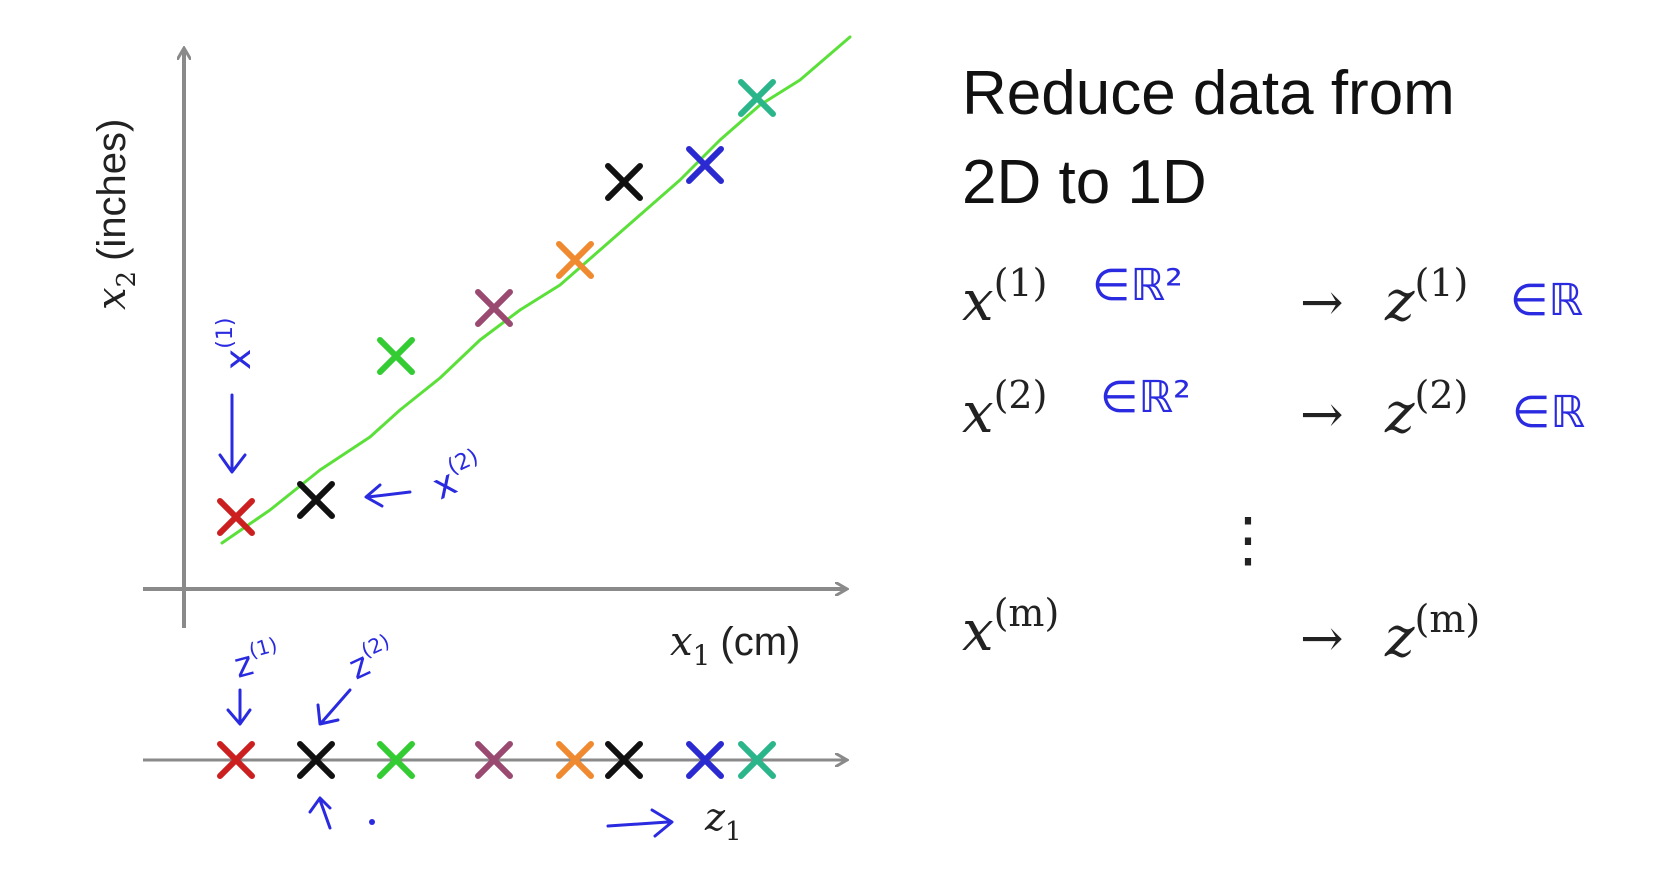 The height and width of the screenshot is (876, 1676). Describe the element at coordinates (320, 813) in the screenshot. I see `arrow-up-under-point` at that location.